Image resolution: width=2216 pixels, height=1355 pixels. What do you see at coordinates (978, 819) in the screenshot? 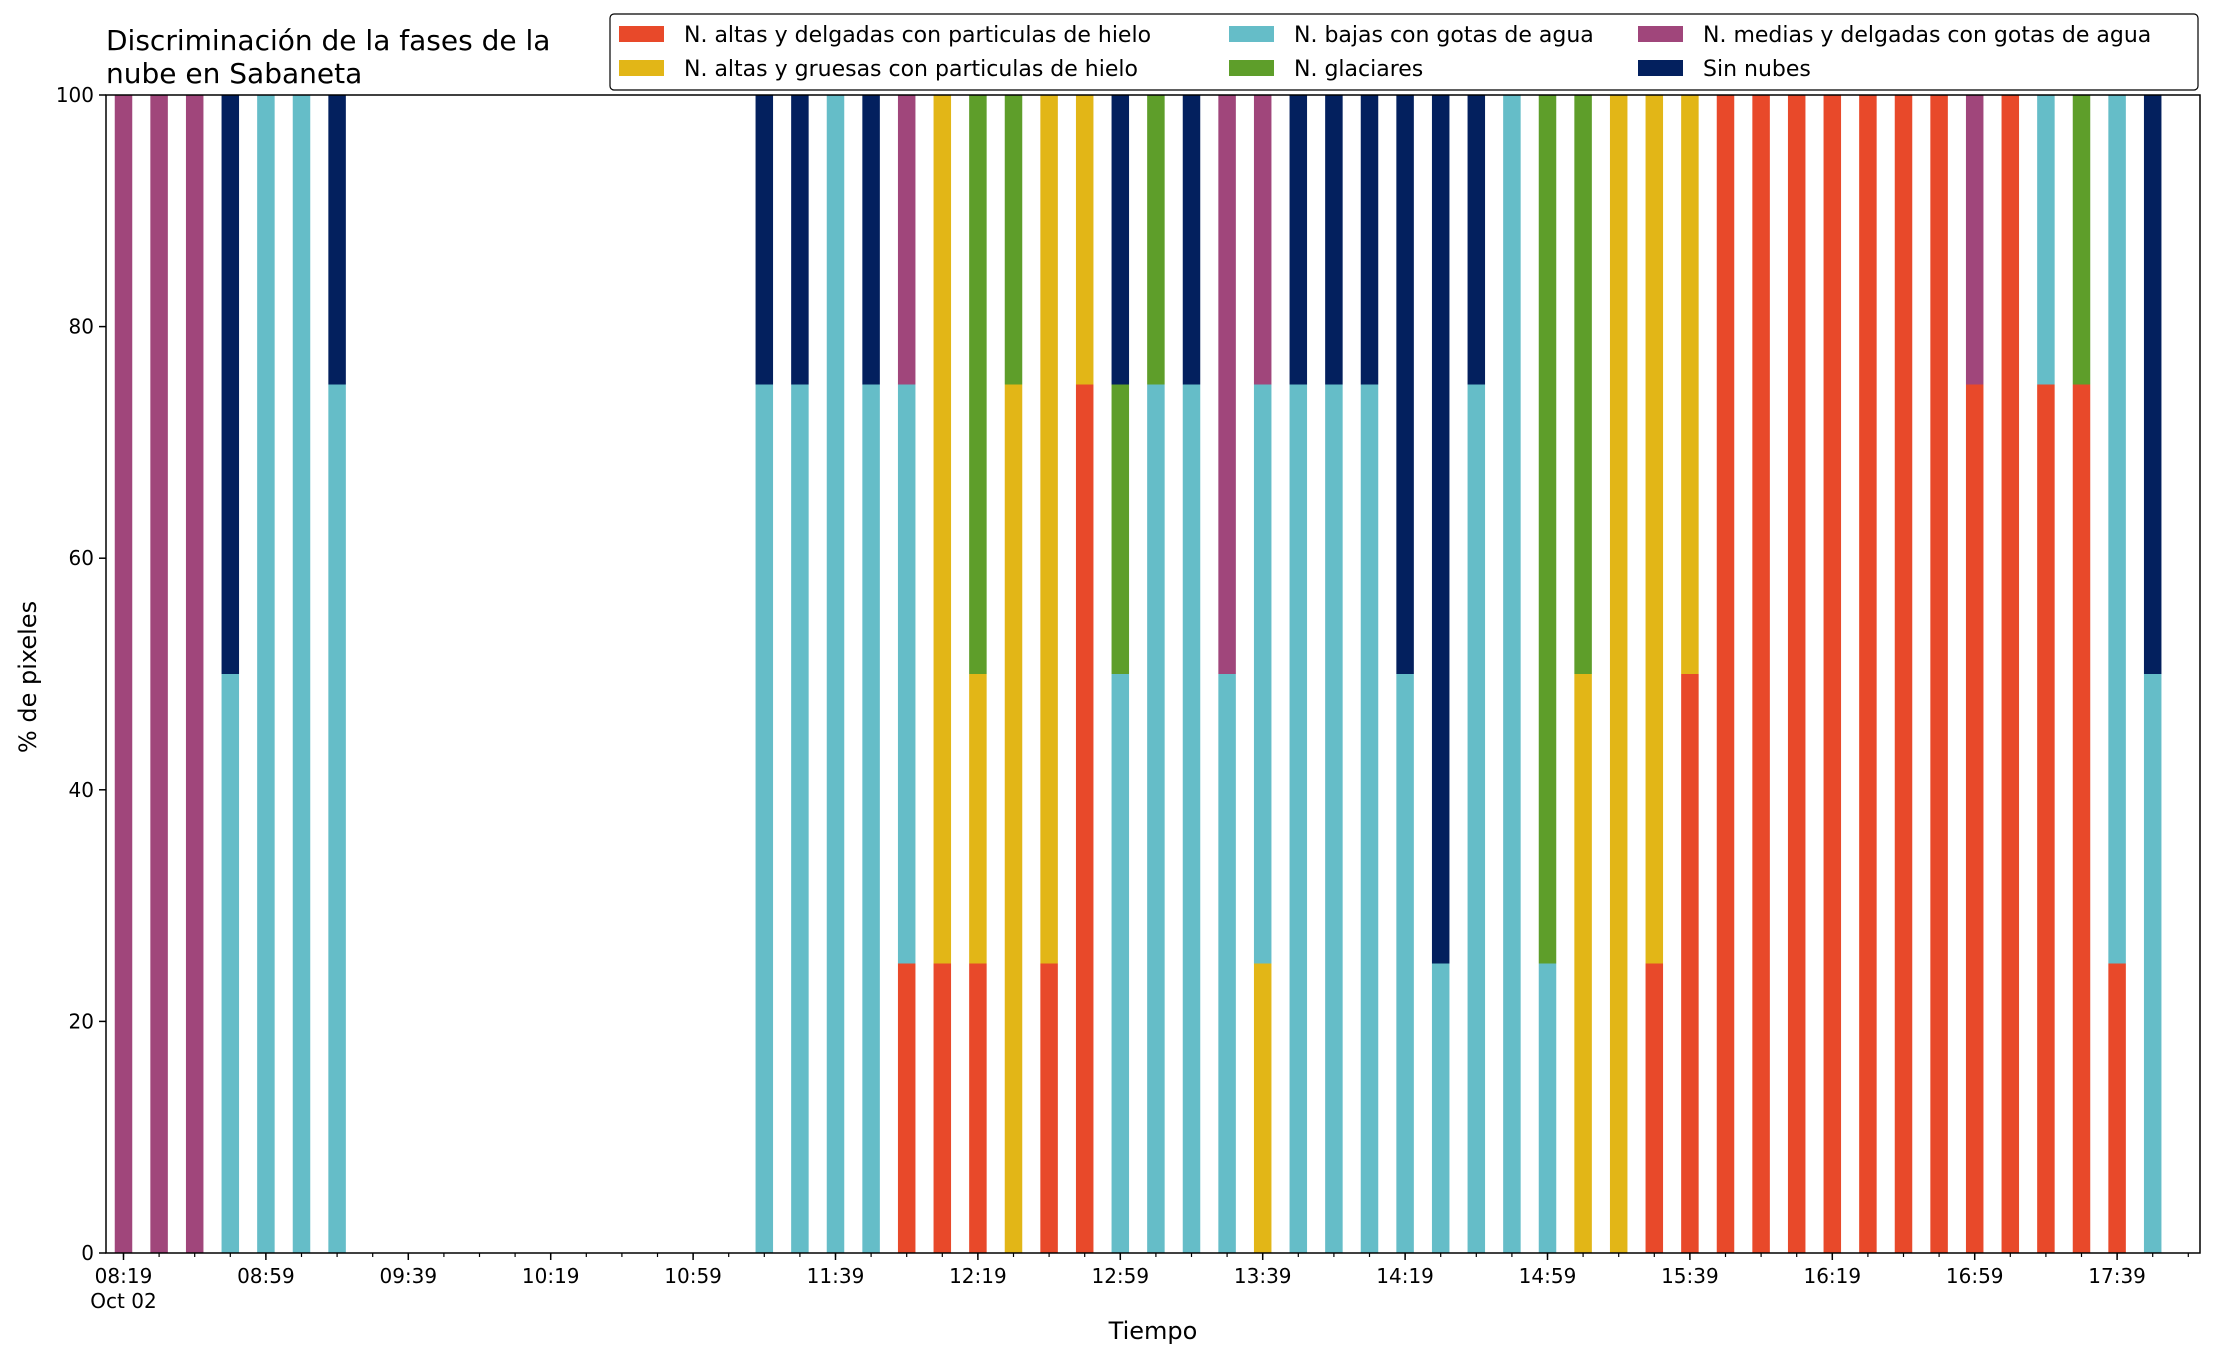
I see `bar-segment-1219-s1` at bounding box center [978, 819].